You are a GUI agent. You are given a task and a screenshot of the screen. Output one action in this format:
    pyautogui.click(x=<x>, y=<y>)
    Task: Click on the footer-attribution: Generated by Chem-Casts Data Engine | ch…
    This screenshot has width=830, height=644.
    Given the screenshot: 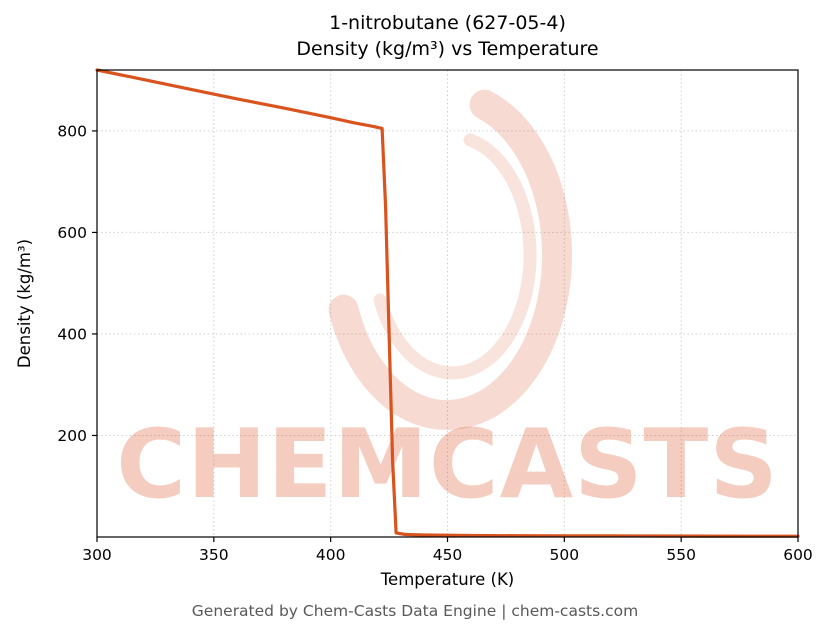 What is the action you would take?
    pyautogui.click(x=415, y=611)
    